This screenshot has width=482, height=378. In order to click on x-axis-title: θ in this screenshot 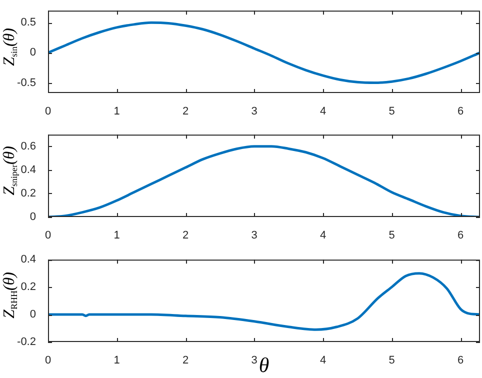, I will do `click(264, 365)`.